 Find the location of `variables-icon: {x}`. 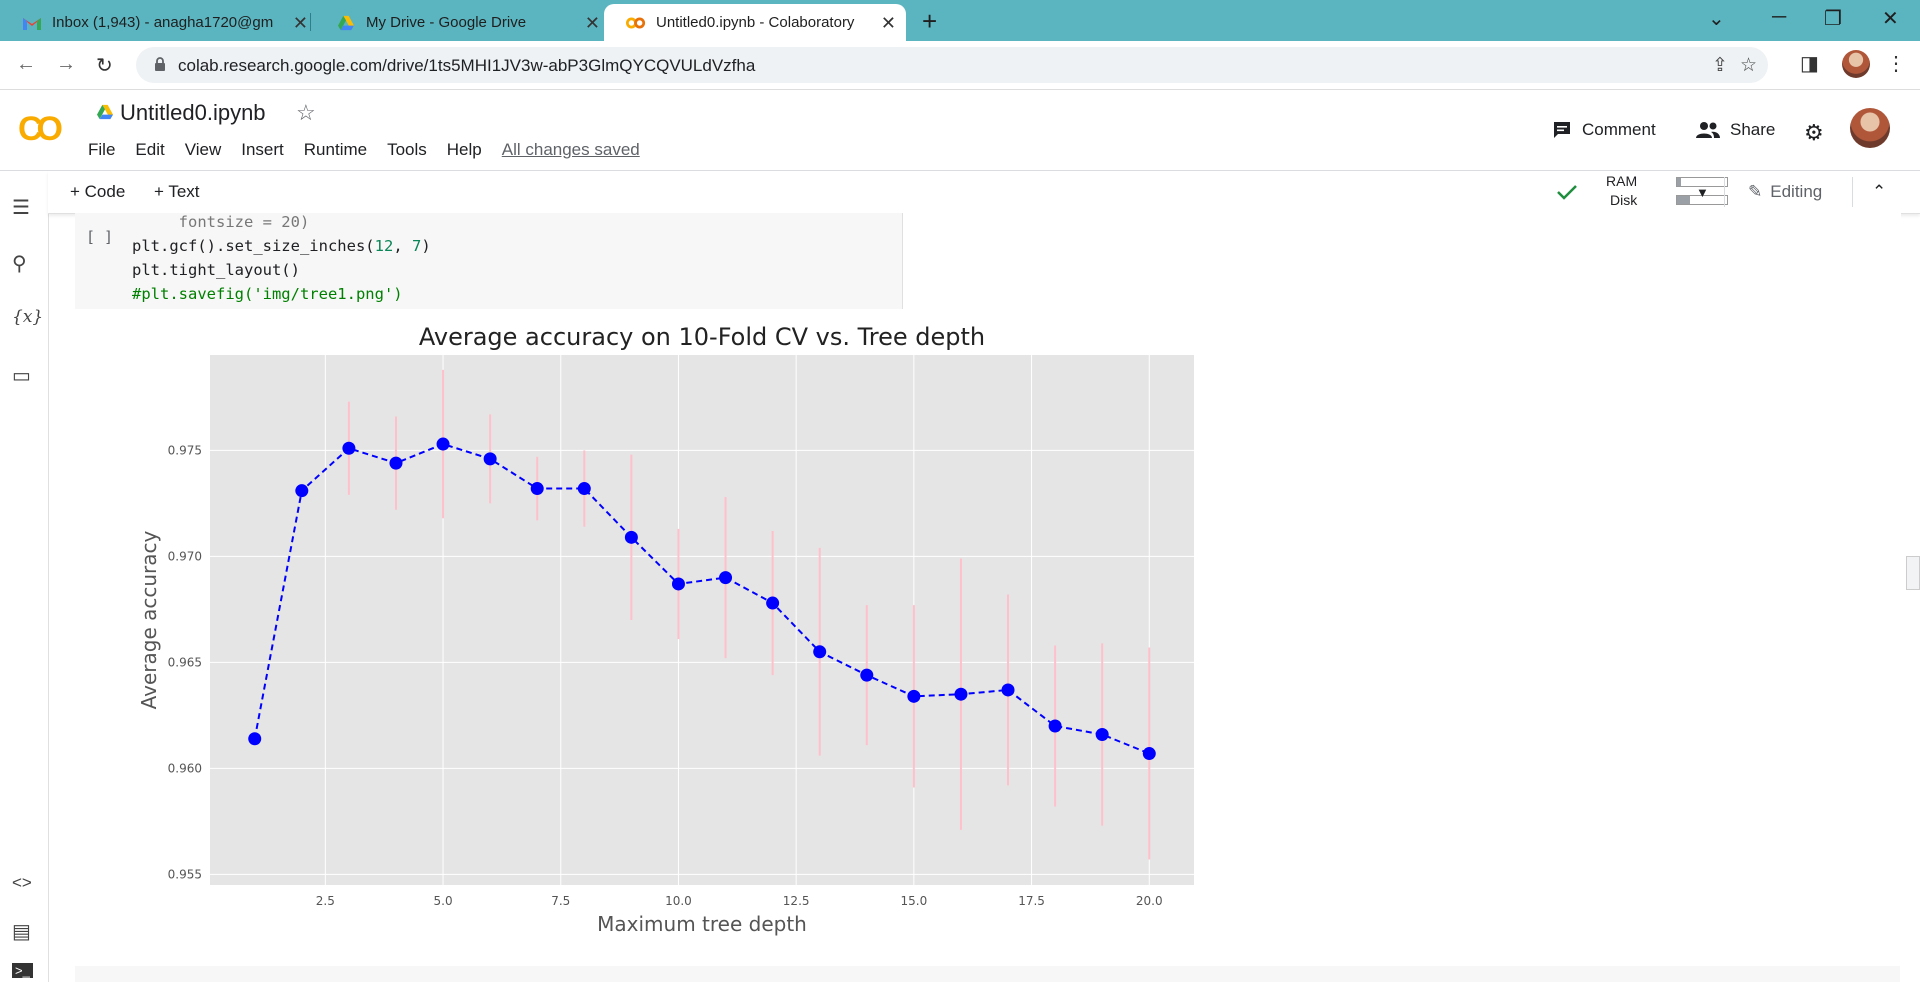

variables-icon: {x} is located at coordinates (28, 317).